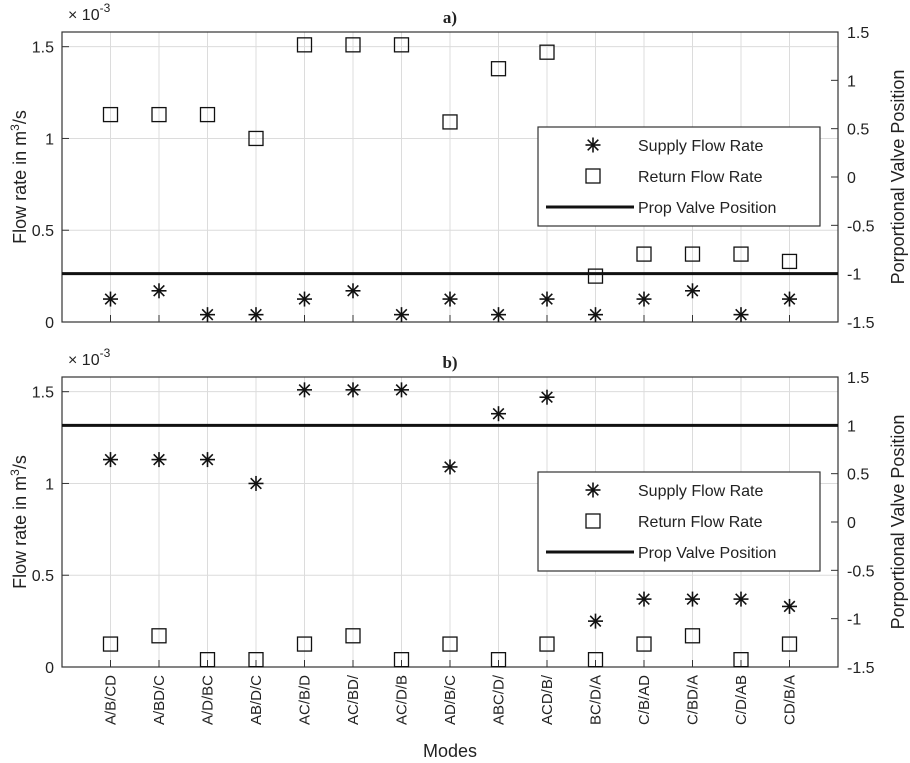 The width and height of the screenshot is (910, 763). Describe the element at coordinates (596, 700) in the screenshot. I see `x-tick-label: BC/D/A` at that location.